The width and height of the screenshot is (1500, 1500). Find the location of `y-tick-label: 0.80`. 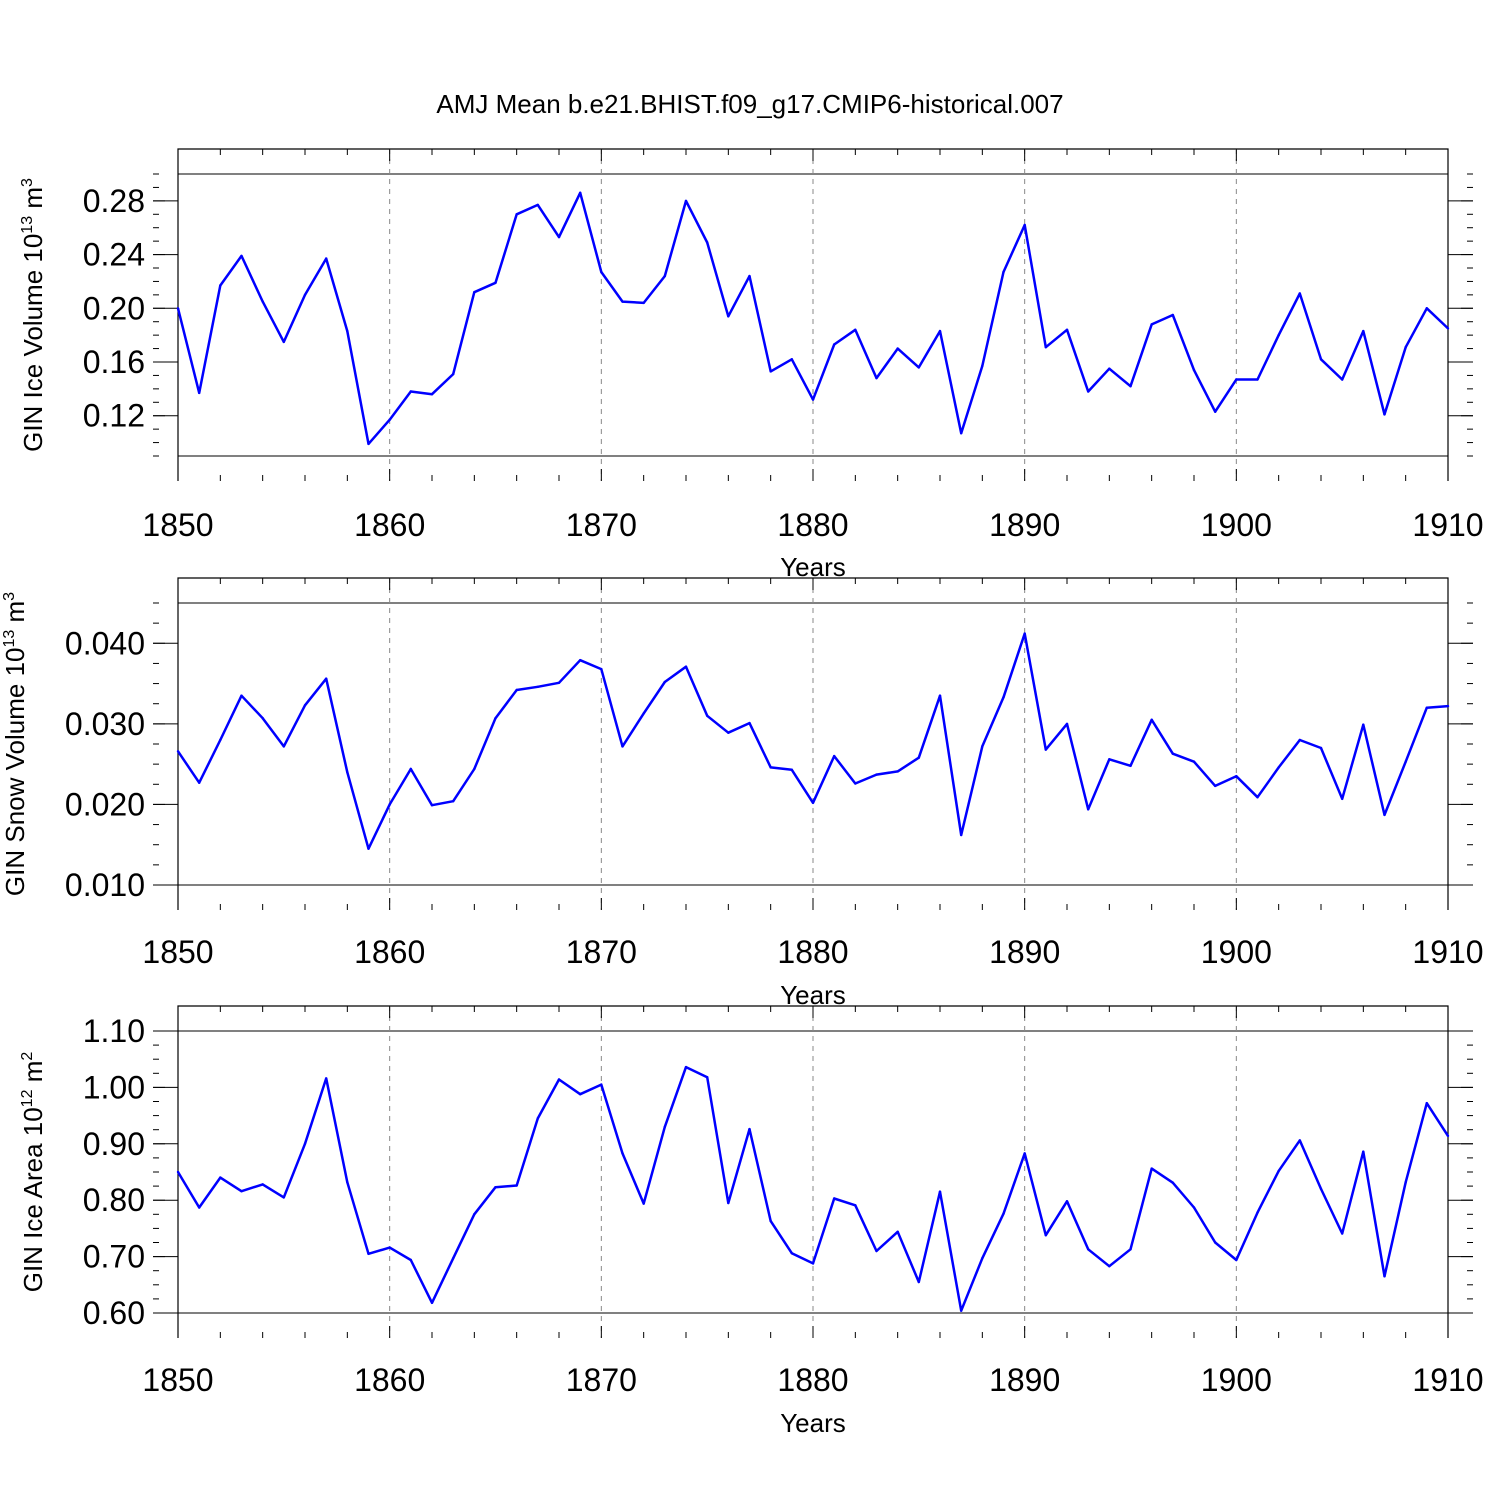

y-tick-label: 0.80 is located at coordinates (114, 1200).